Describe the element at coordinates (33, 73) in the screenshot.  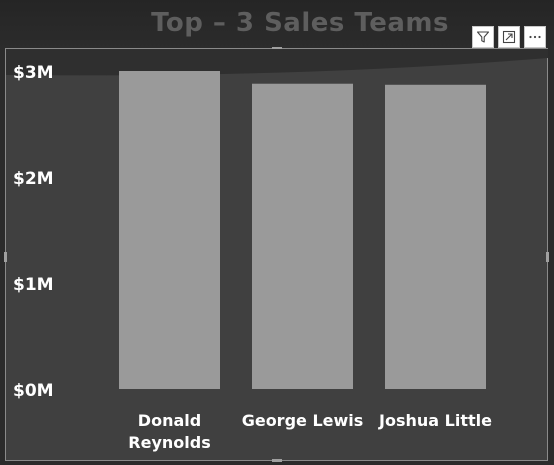
I see `y-tick-label: $3M` at that location.